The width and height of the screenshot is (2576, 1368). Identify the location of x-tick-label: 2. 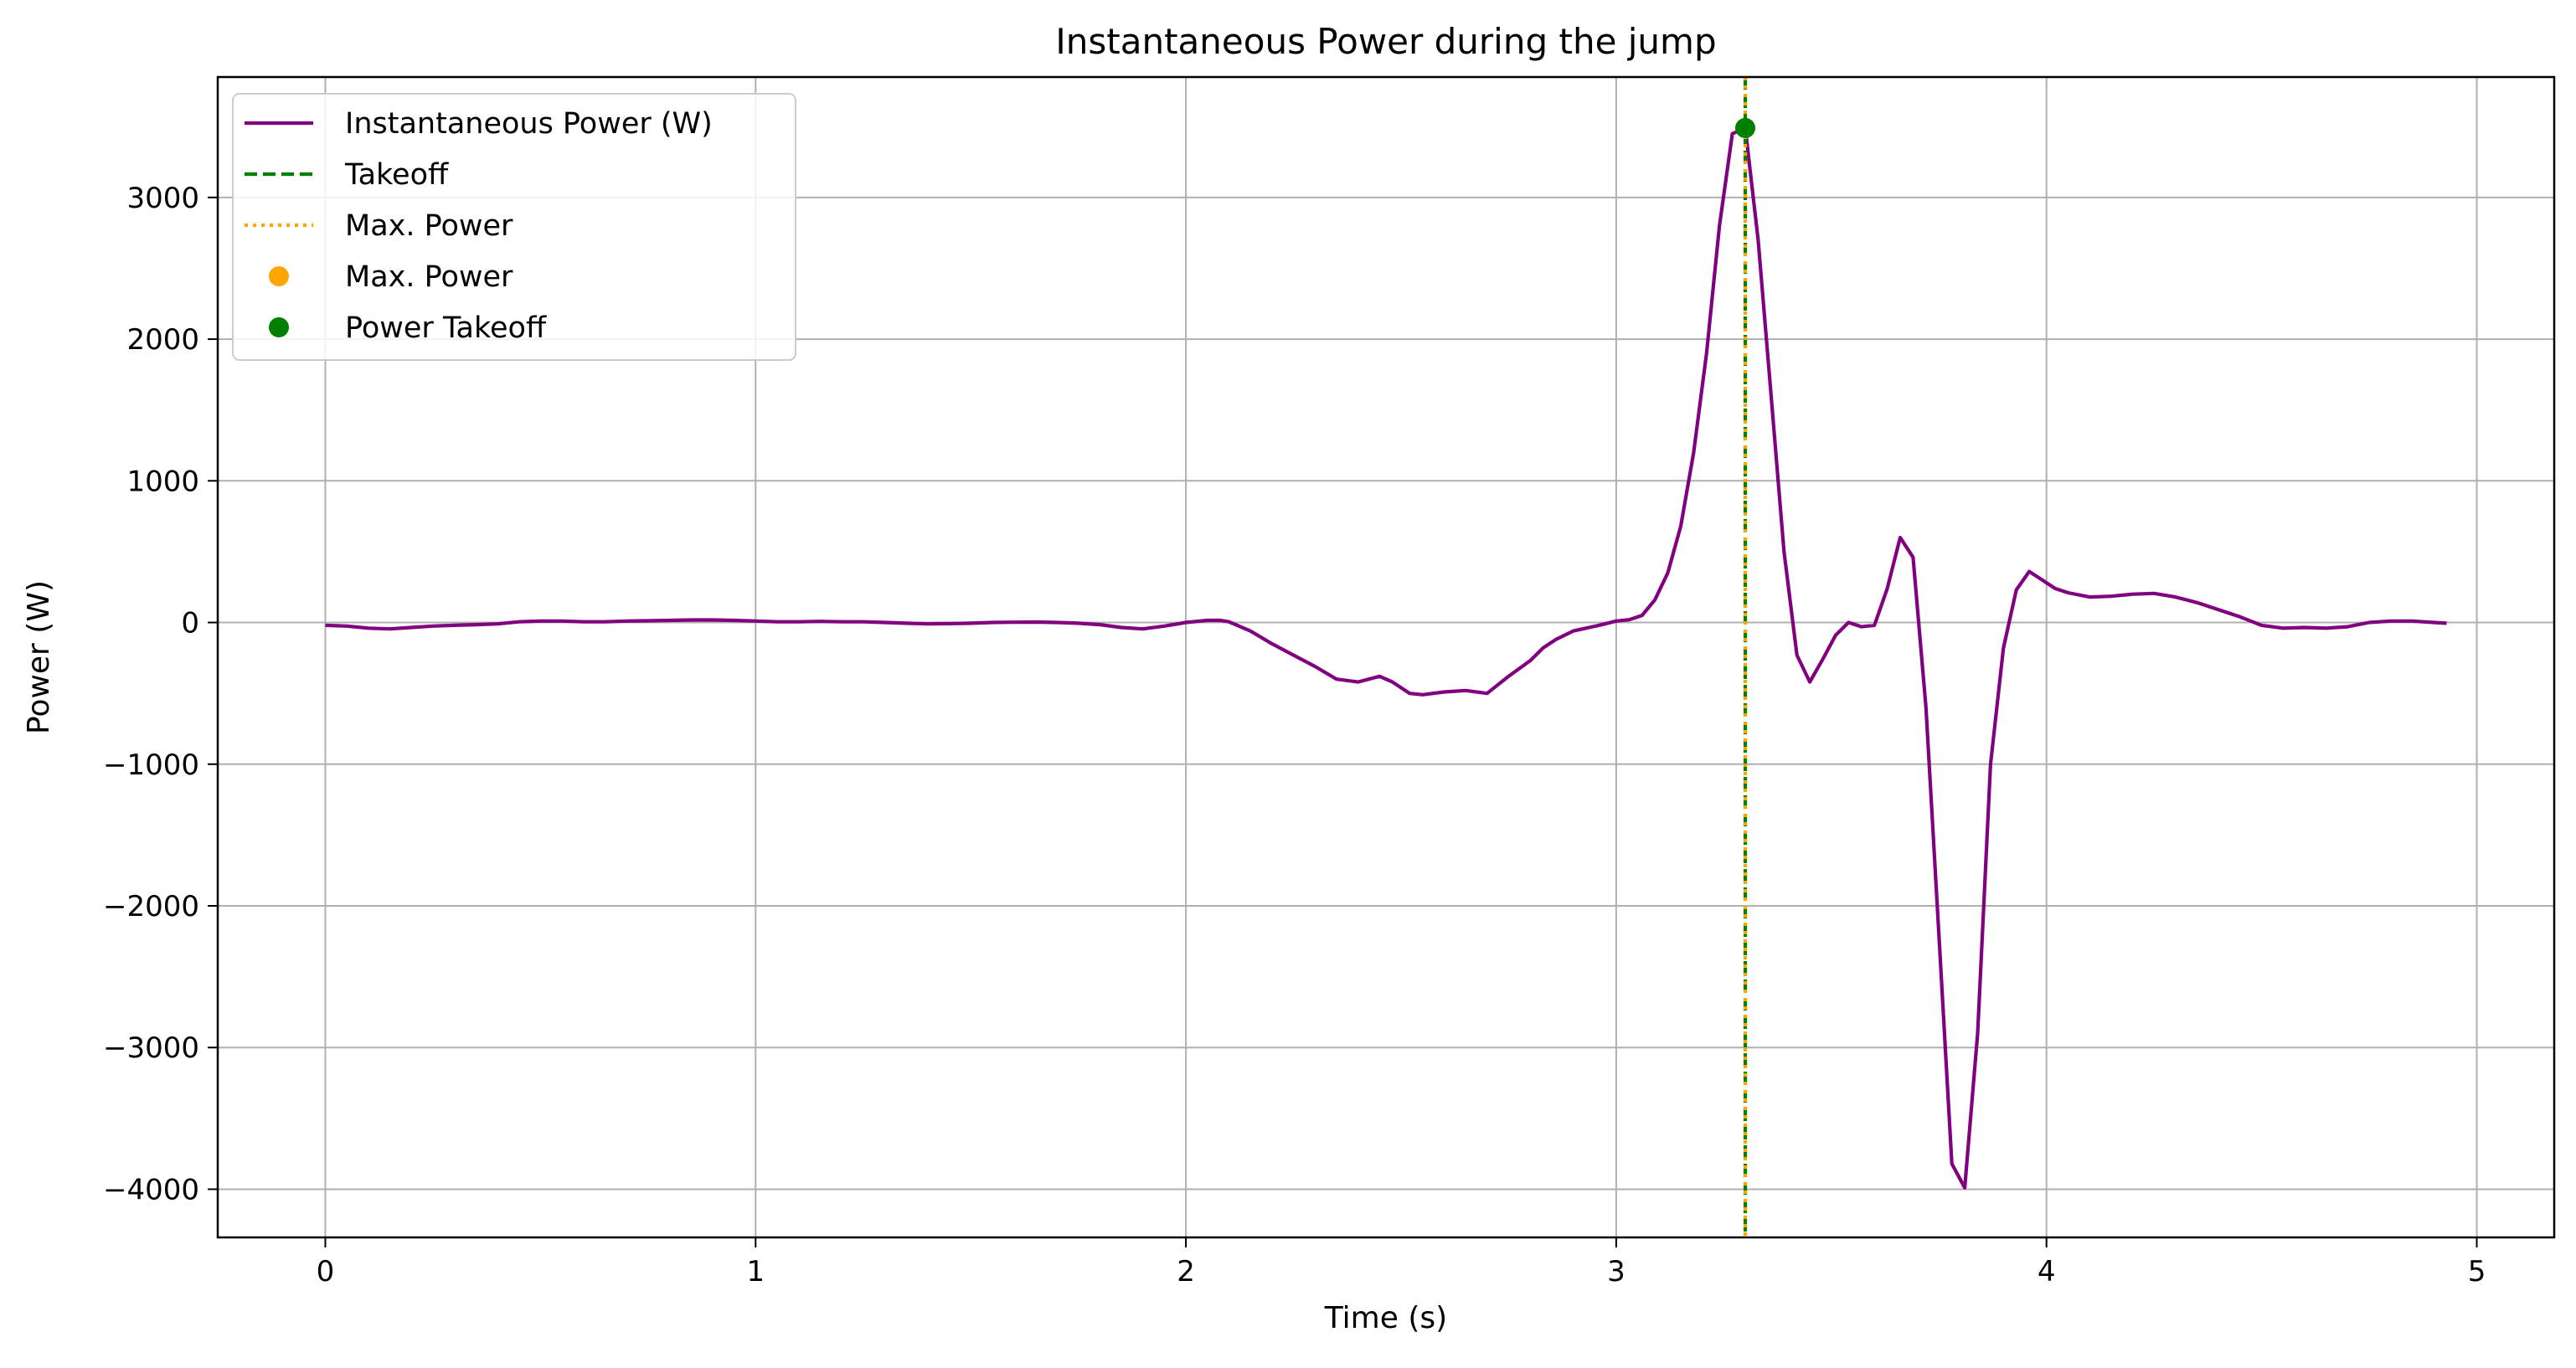
(1186, 1271).